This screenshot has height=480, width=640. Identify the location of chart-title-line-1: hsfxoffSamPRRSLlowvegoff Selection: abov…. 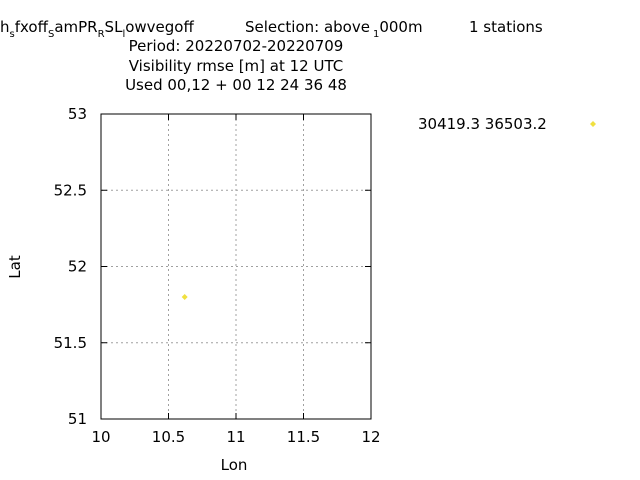
(271, 29).